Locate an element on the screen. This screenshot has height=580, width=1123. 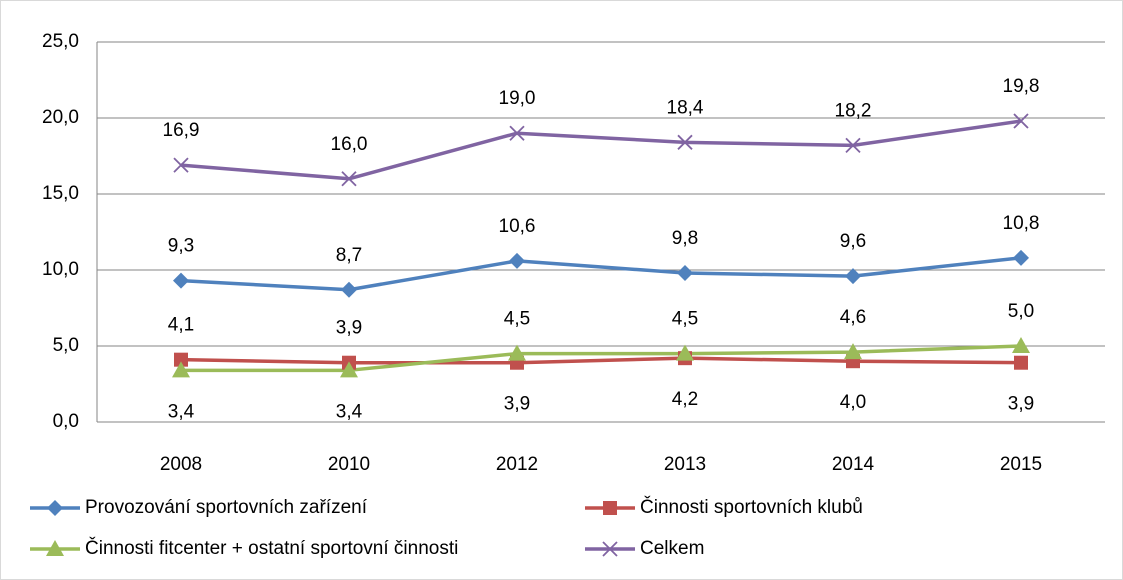
y-tick-label: 0,0 is located at coordinates (66, 421).